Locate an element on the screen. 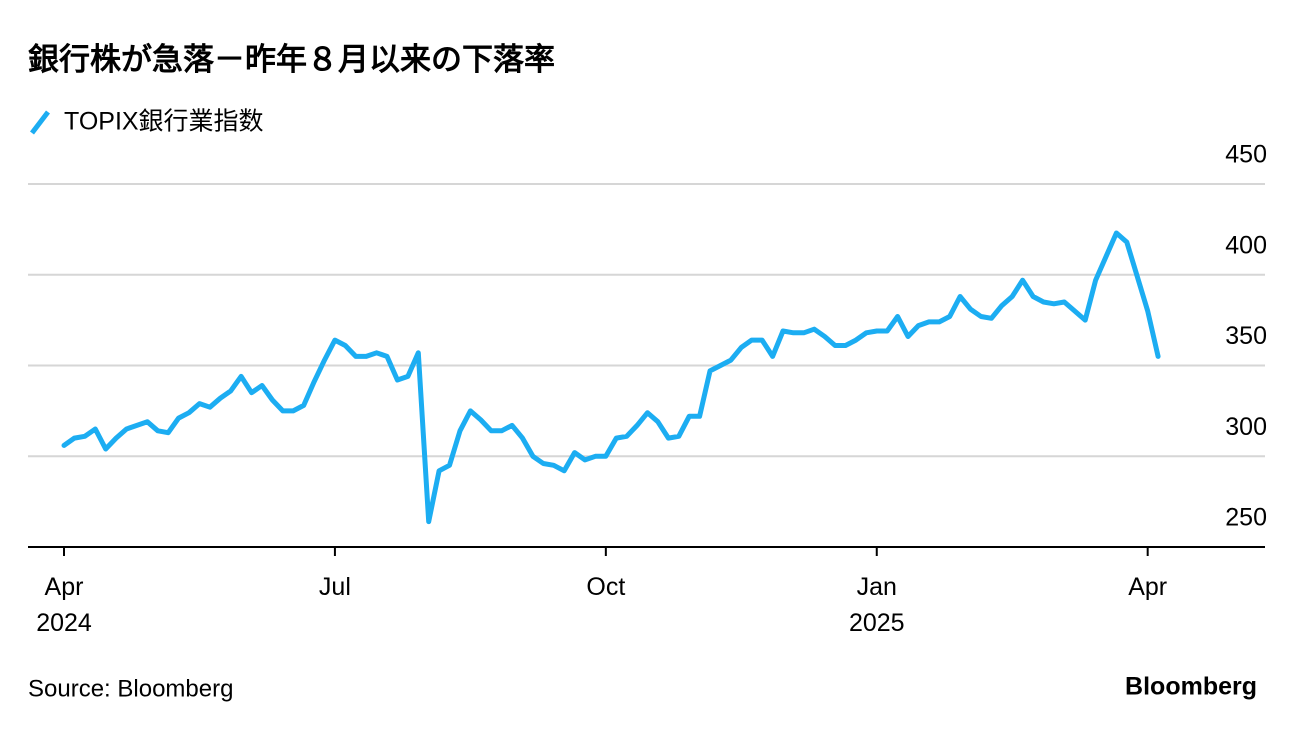  x-tick-label: Apr is located at coordinates (1148, 587).